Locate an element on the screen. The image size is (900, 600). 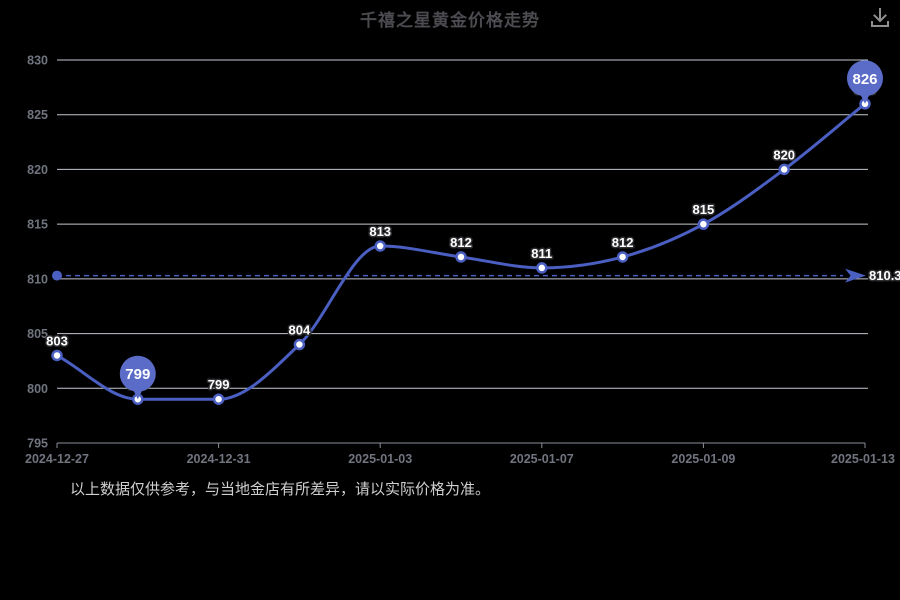
y-axis-tick-label: 800 is located at coordinates (37, 389).